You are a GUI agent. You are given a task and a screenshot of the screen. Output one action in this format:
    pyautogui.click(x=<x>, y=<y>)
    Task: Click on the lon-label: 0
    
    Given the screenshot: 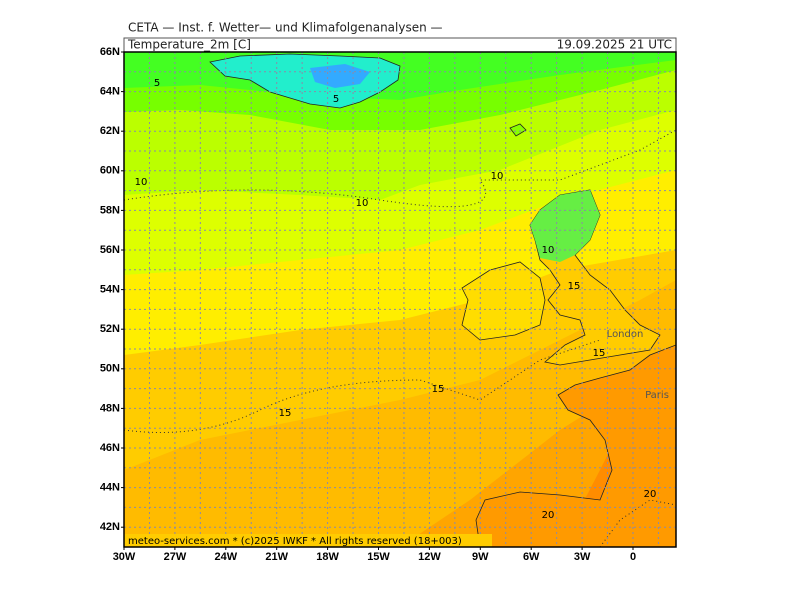 What is the action you would take?
    pyautogui.click(x=633, y=557)
    